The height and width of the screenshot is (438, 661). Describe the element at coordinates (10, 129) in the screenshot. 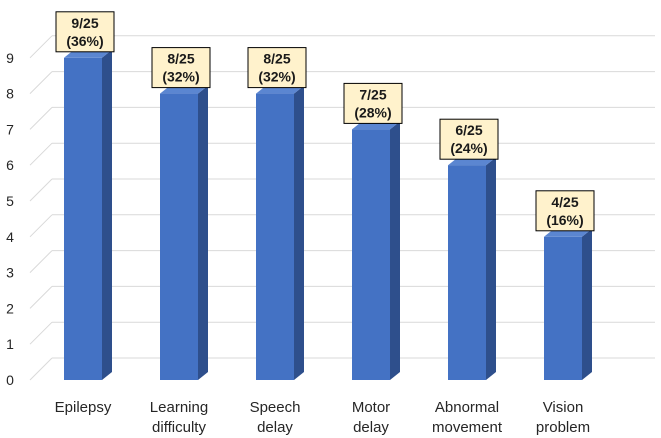

I see `y-tick-label: 7` at that location.